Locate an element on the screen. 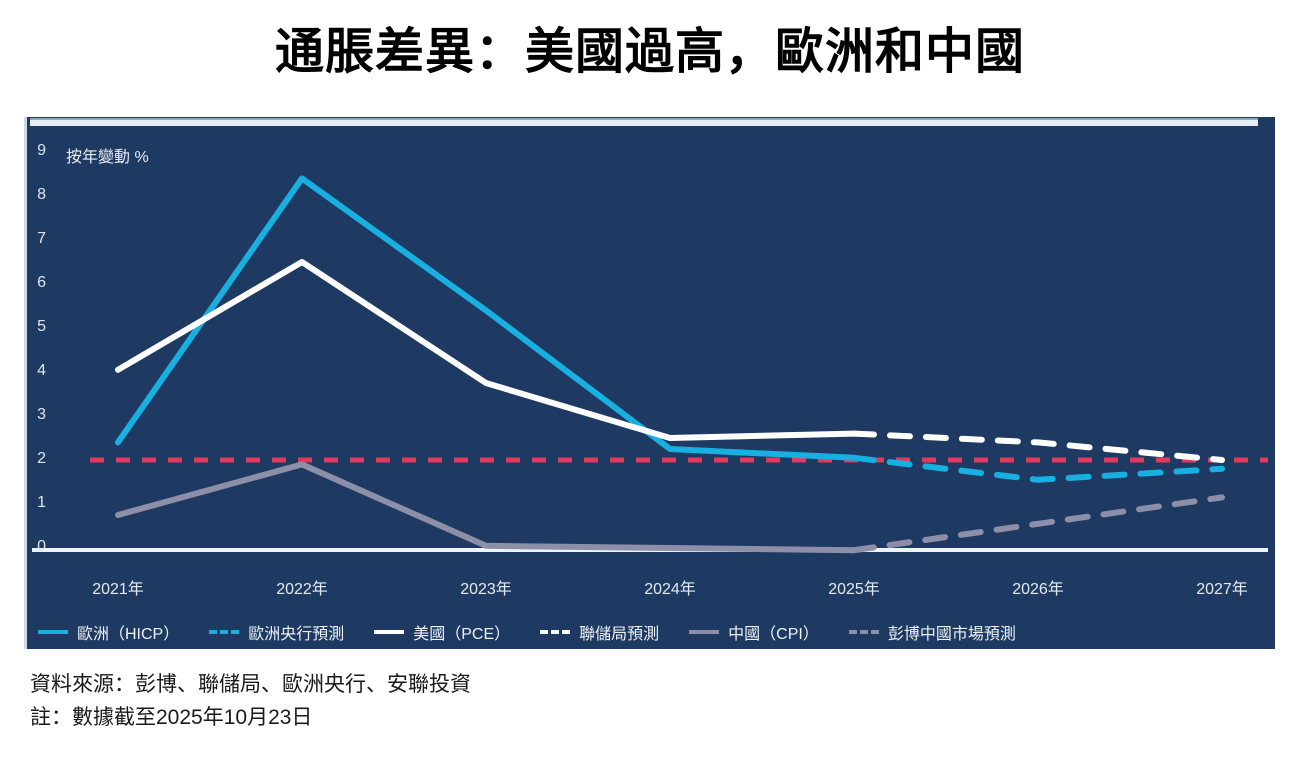 This screenshot has height=763, width=1300. x-axis-tick-2023年: 2023年 is located at coordinates (486, 589).